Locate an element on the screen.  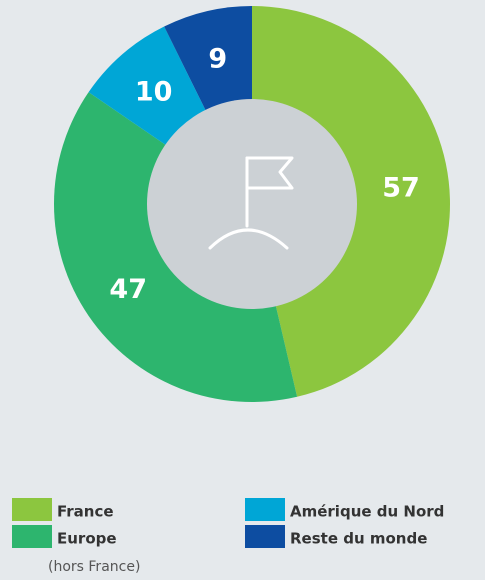
legend-label: Reste du monde is located at coordinates (358, 539).